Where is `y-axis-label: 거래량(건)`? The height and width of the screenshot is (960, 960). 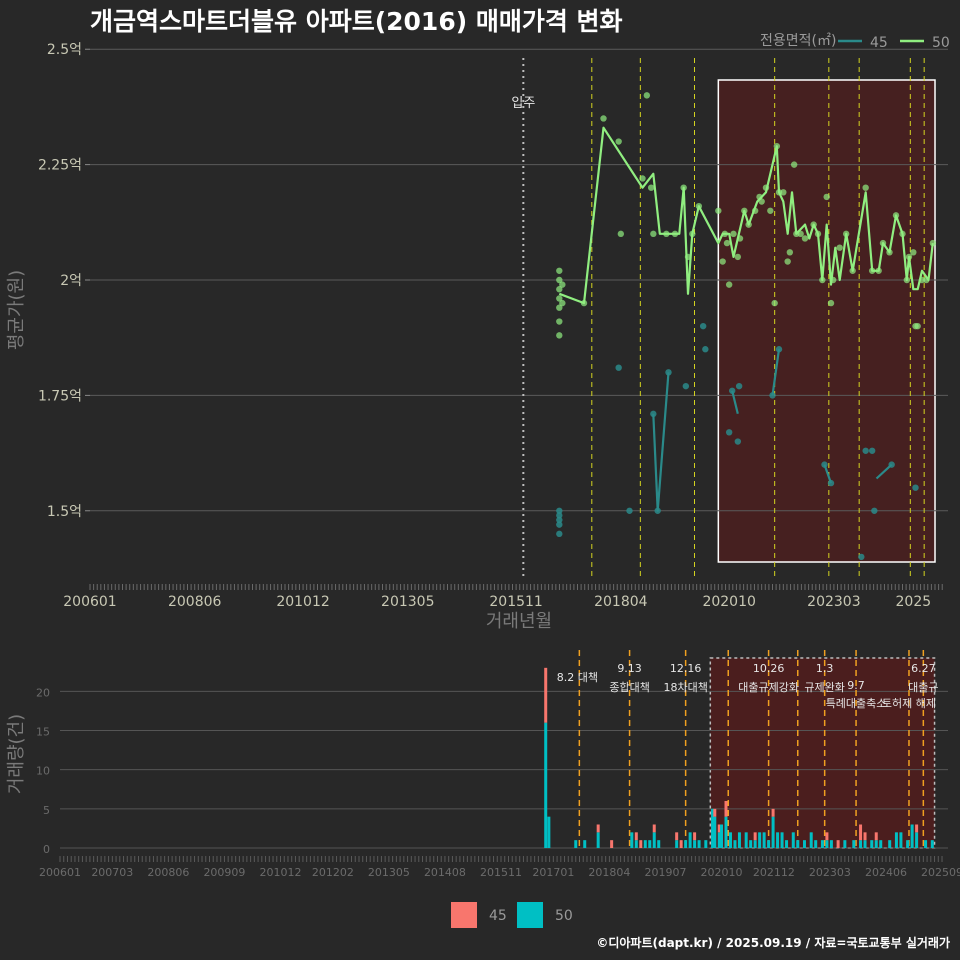
y-axis-label: 거래량(건) is located at coordinates (16, 754).